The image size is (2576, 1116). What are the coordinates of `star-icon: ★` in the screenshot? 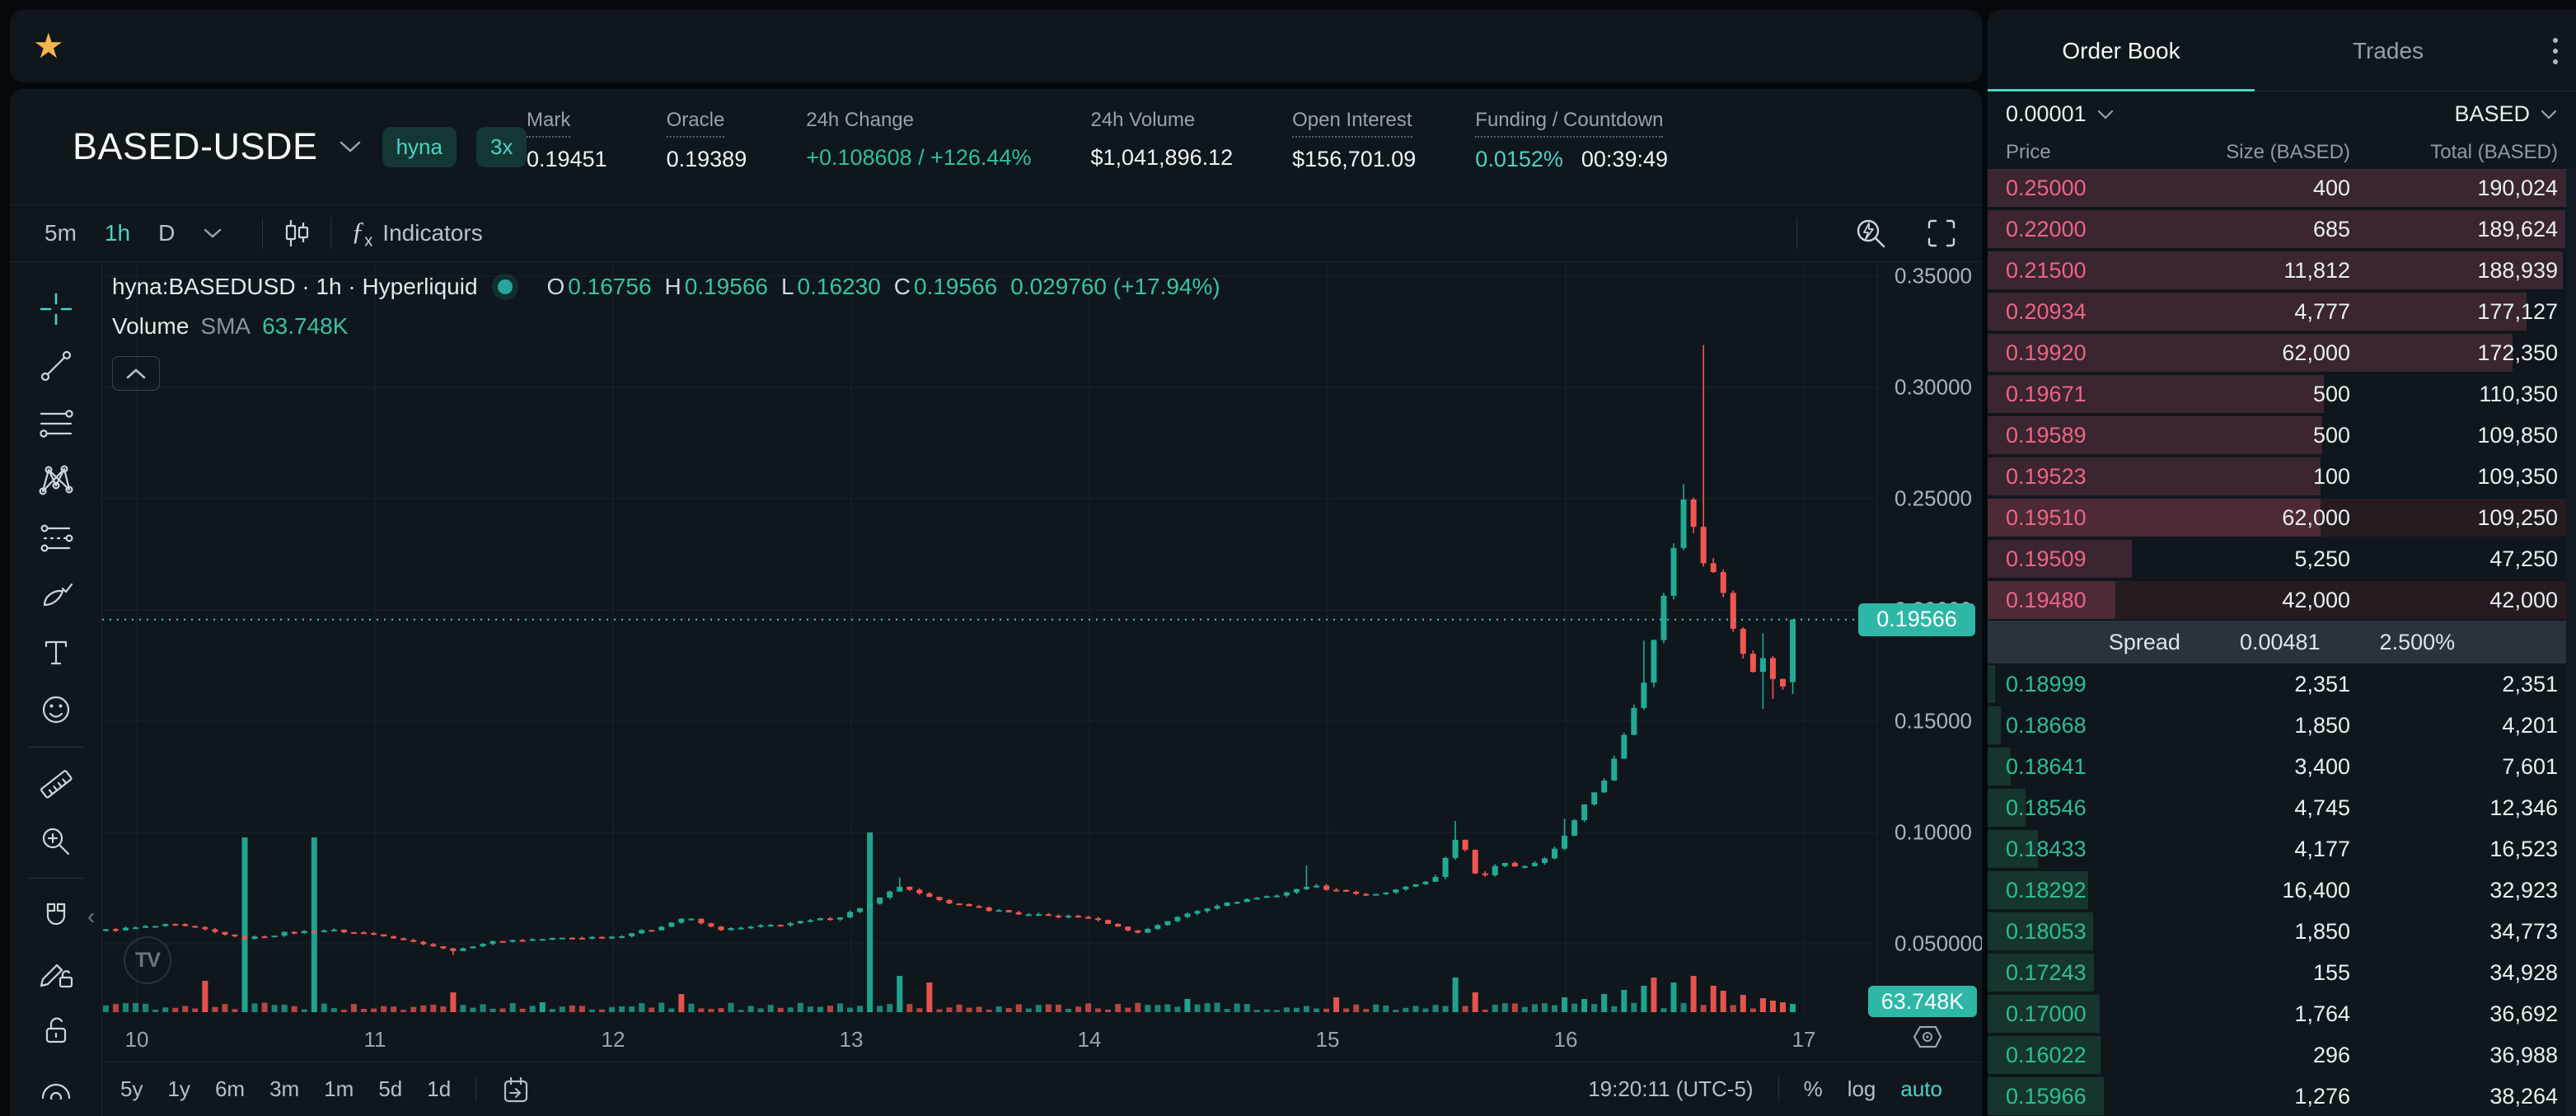 It's located at (48, 45).